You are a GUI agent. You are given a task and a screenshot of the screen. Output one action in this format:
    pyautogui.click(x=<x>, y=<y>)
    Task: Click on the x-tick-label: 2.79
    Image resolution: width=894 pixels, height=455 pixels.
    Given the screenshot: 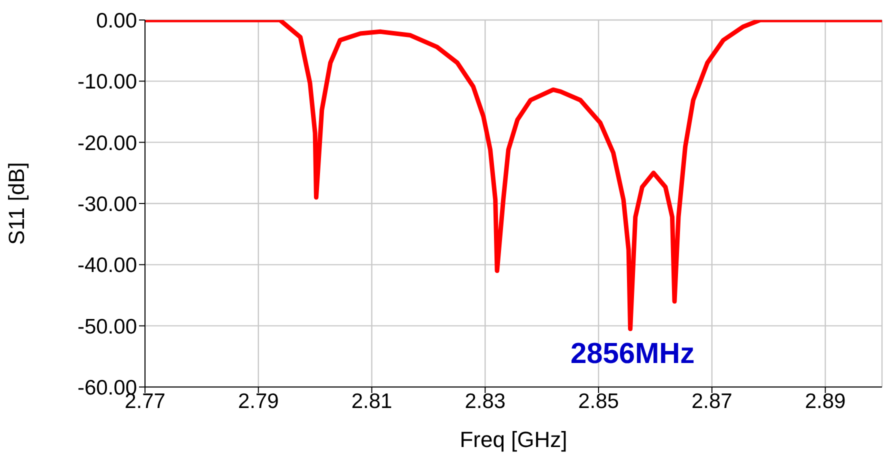 What is the action you would take?
    pyautogui.click(x=258, y=401)
    